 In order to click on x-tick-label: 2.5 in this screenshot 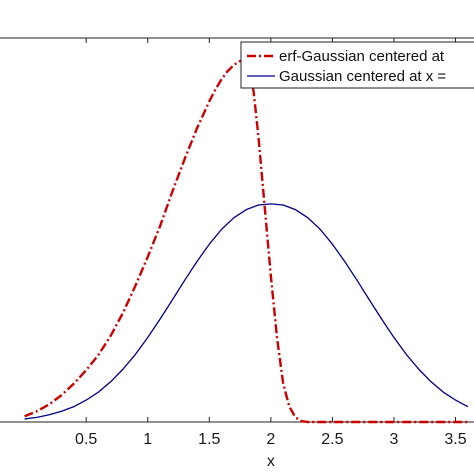, I will do `click(332, 439)`.